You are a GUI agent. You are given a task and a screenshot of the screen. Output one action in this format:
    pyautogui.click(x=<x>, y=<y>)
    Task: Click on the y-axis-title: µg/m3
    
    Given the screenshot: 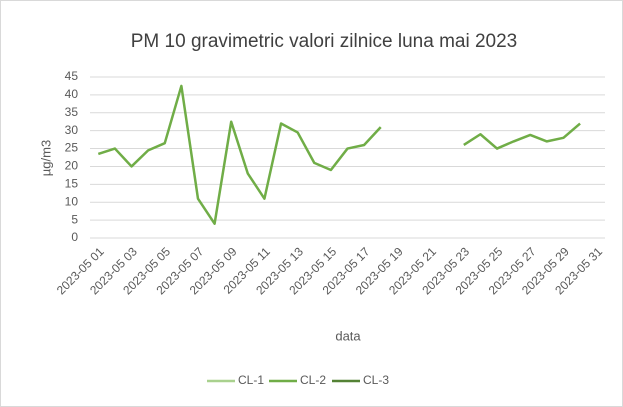 What is the action you would take?
    pyautogui.click(x=45, y=158)
    